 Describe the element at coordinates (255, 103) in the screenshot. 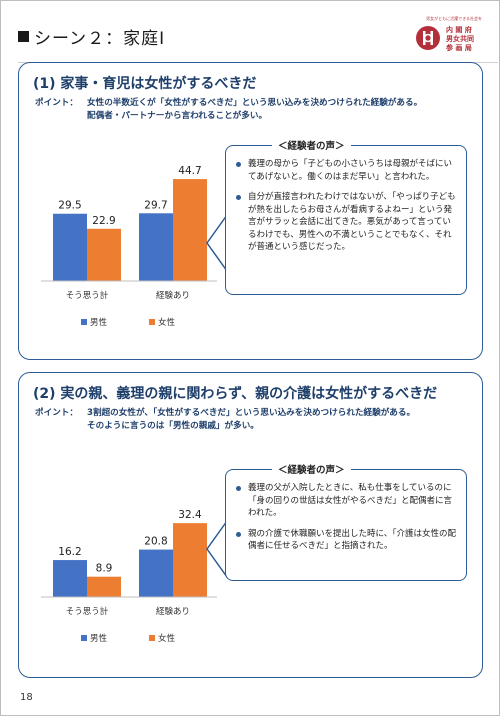

I see `point-line: 女性の半数近くが「女性がするべきだ」という思い込みを決めつけられた経験がある。` at that location.